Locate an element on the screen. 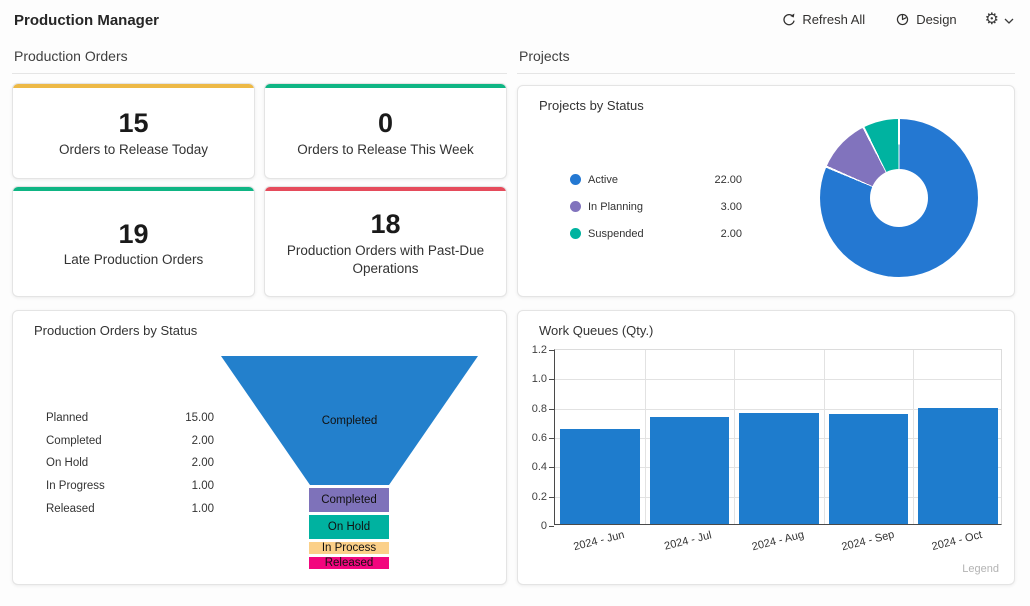 The width and height of the screenshot is (1030, 606). section-production-orders-label: Production Orders is located at coordinates (71, 56).